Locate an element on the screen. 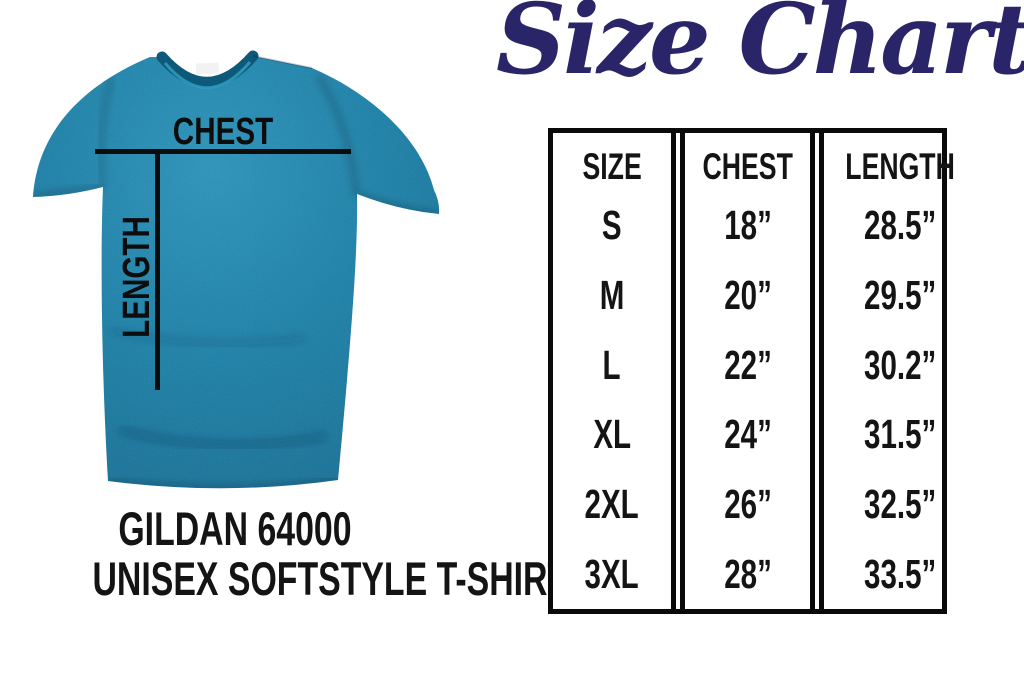 Image resolution: width=1024 pixels, height=675 pixels. size-column: SIZE S M L XL 2XL 3XL is located at coordinates (614, 371).